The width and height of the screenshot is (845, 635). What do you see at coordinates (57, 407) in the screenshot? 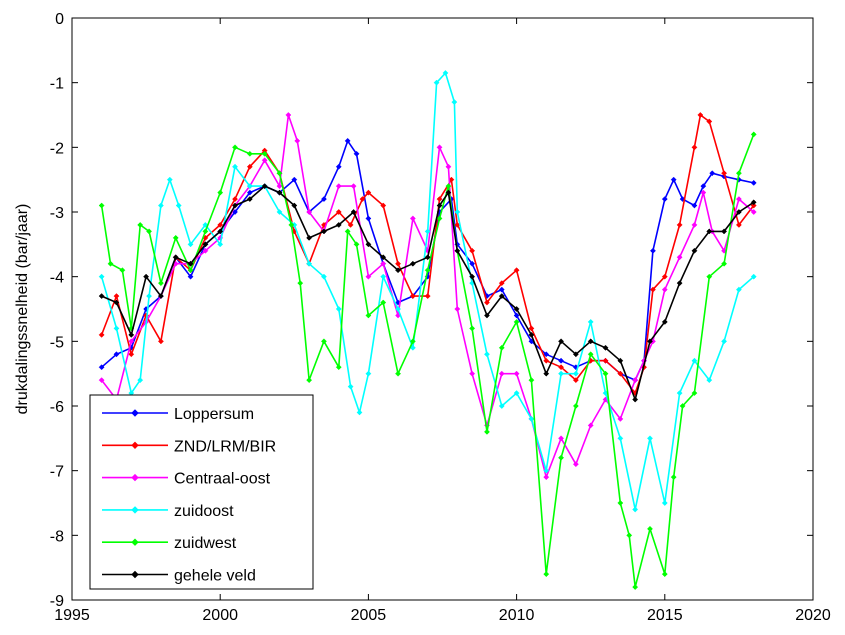
I see `y-tick-label: -6` at bounding box center [57, 407].